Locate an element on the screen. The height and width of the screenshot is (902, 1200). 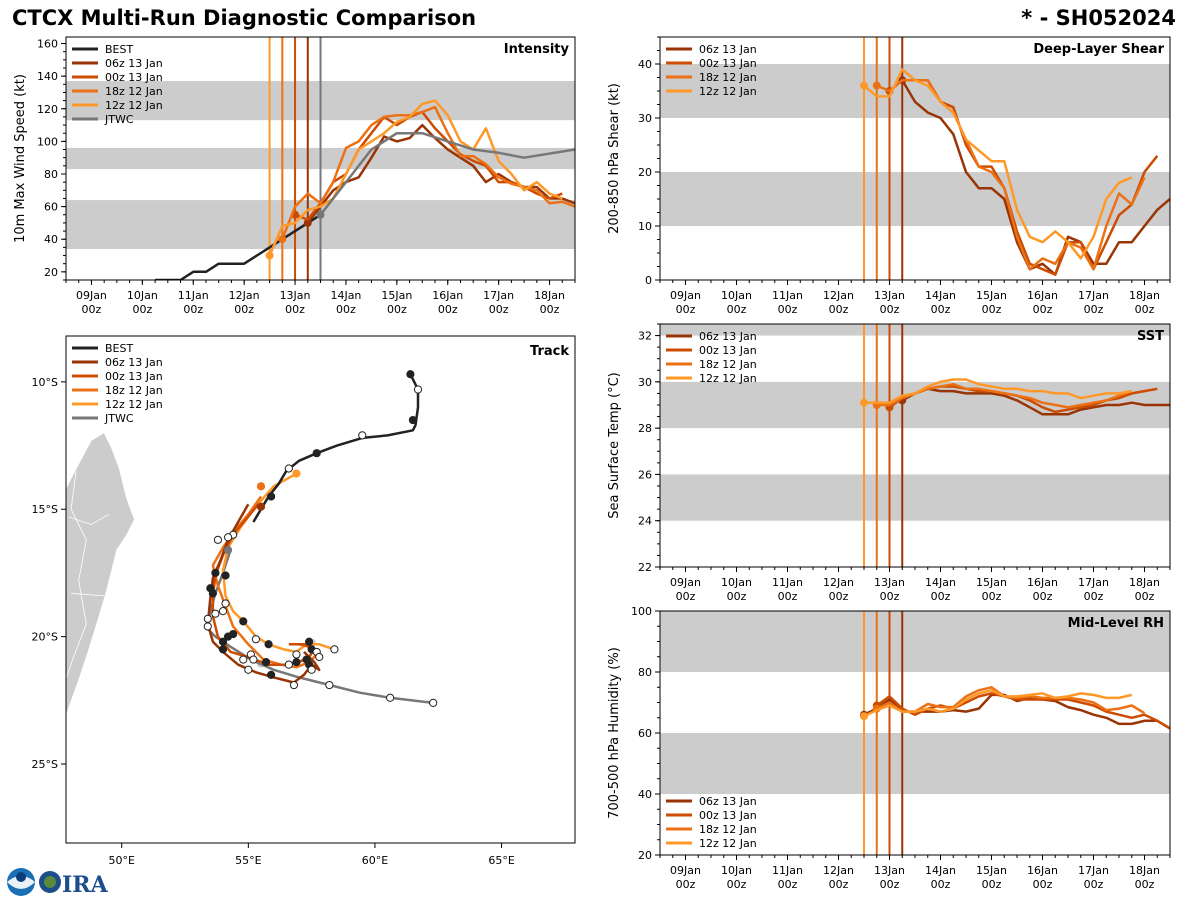
shear-title: Deep-Layer Shear is located at coordinates (1098, 49).